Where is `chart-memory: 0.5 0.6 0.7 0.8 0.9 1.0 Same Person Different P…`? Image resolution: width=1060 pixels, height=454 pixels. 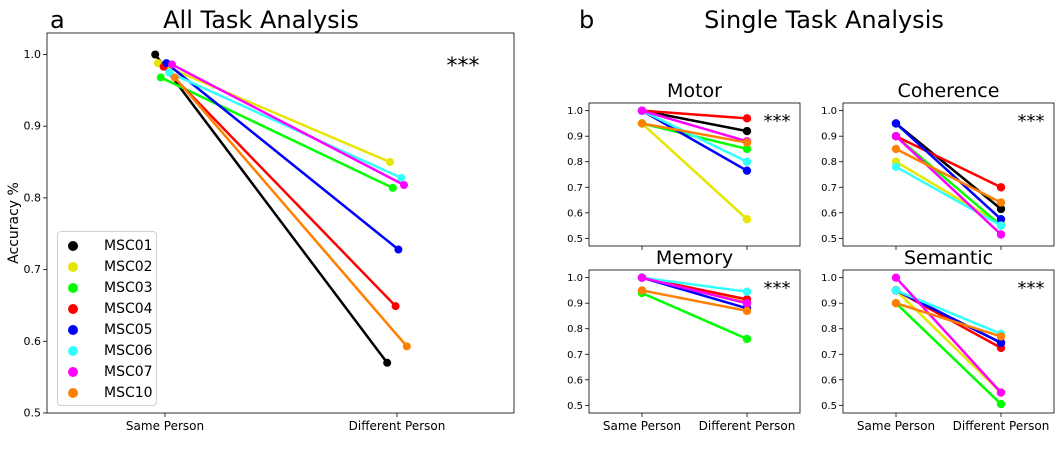 chart-memory: 0.5 0.6 0.7 0.8 0.9 1.0 Same Person Different P… is located at coordinates (684, 340).